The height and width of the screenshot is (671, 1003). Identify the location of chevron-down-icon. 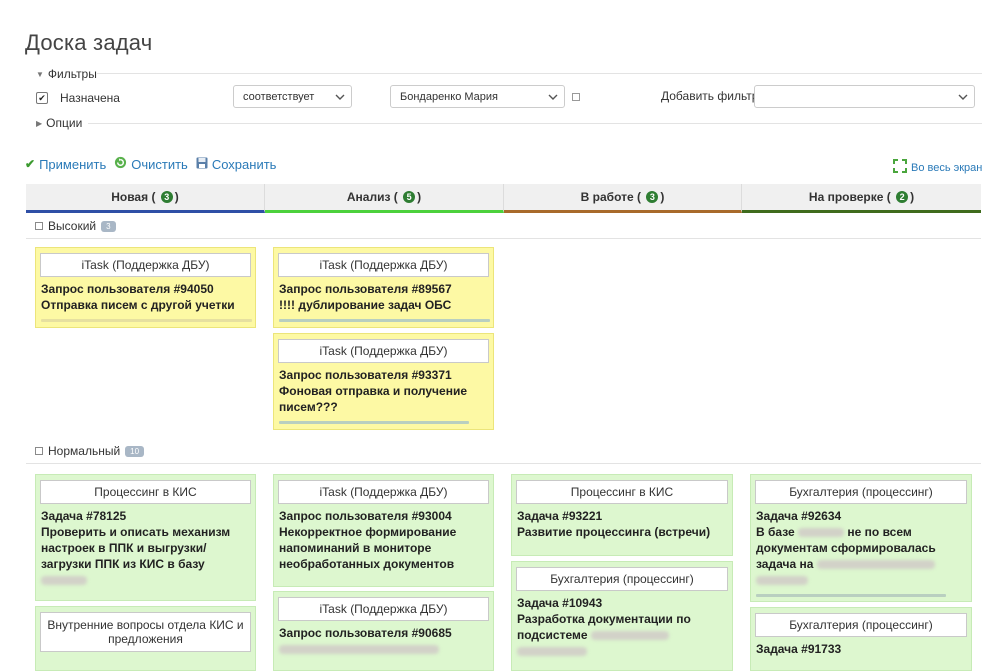
(963, 97).